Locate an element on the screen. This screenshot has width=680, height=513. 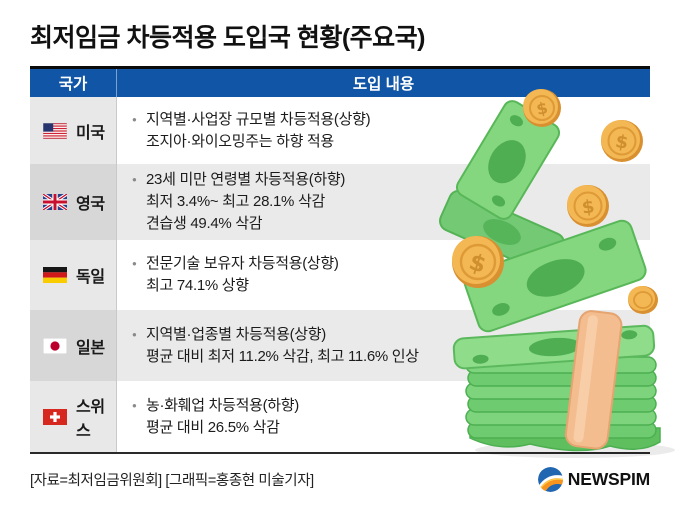
table-row-switzerland: 스위스 ● 농·화훼업 차등적용(하향) 평균 대비 26.5% 삭감 is located at coordinates (340, 416).